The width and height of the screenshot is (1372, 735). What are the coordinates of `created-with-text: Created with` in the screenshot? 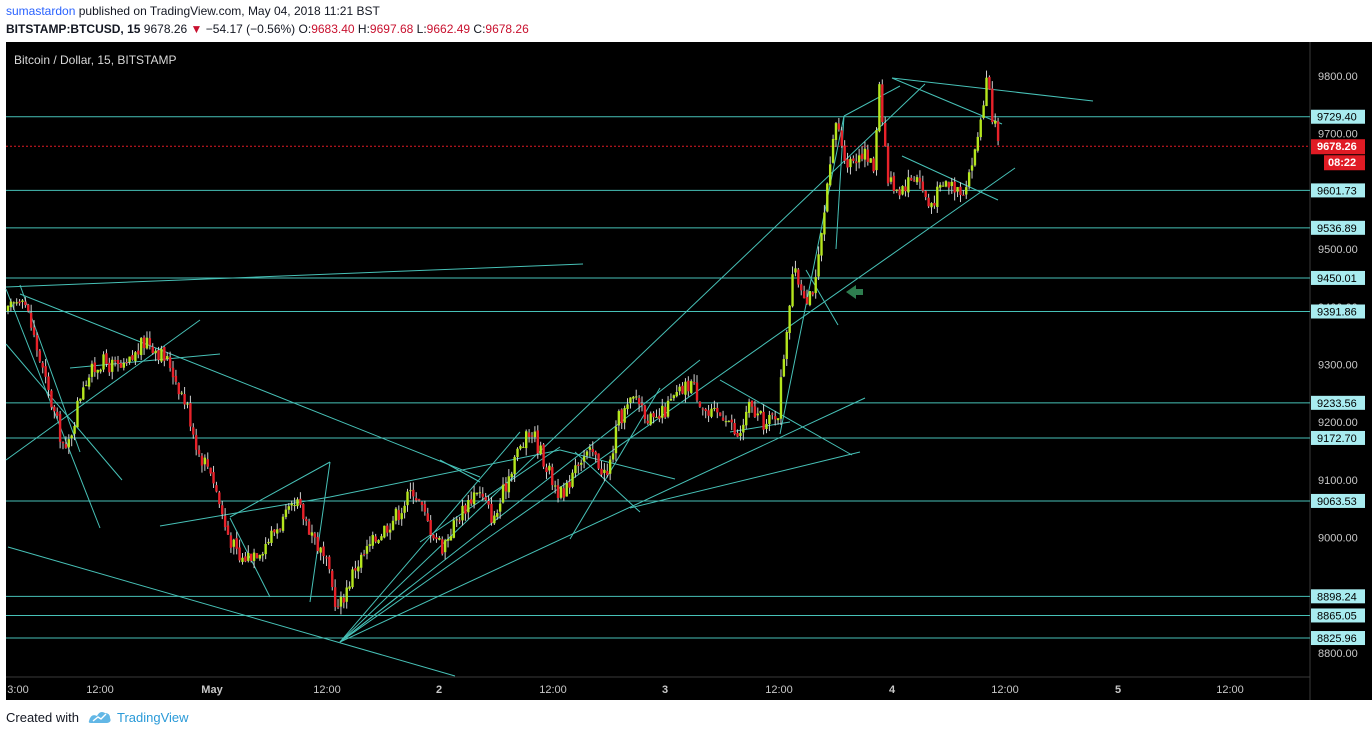 It's located at (42, 717).